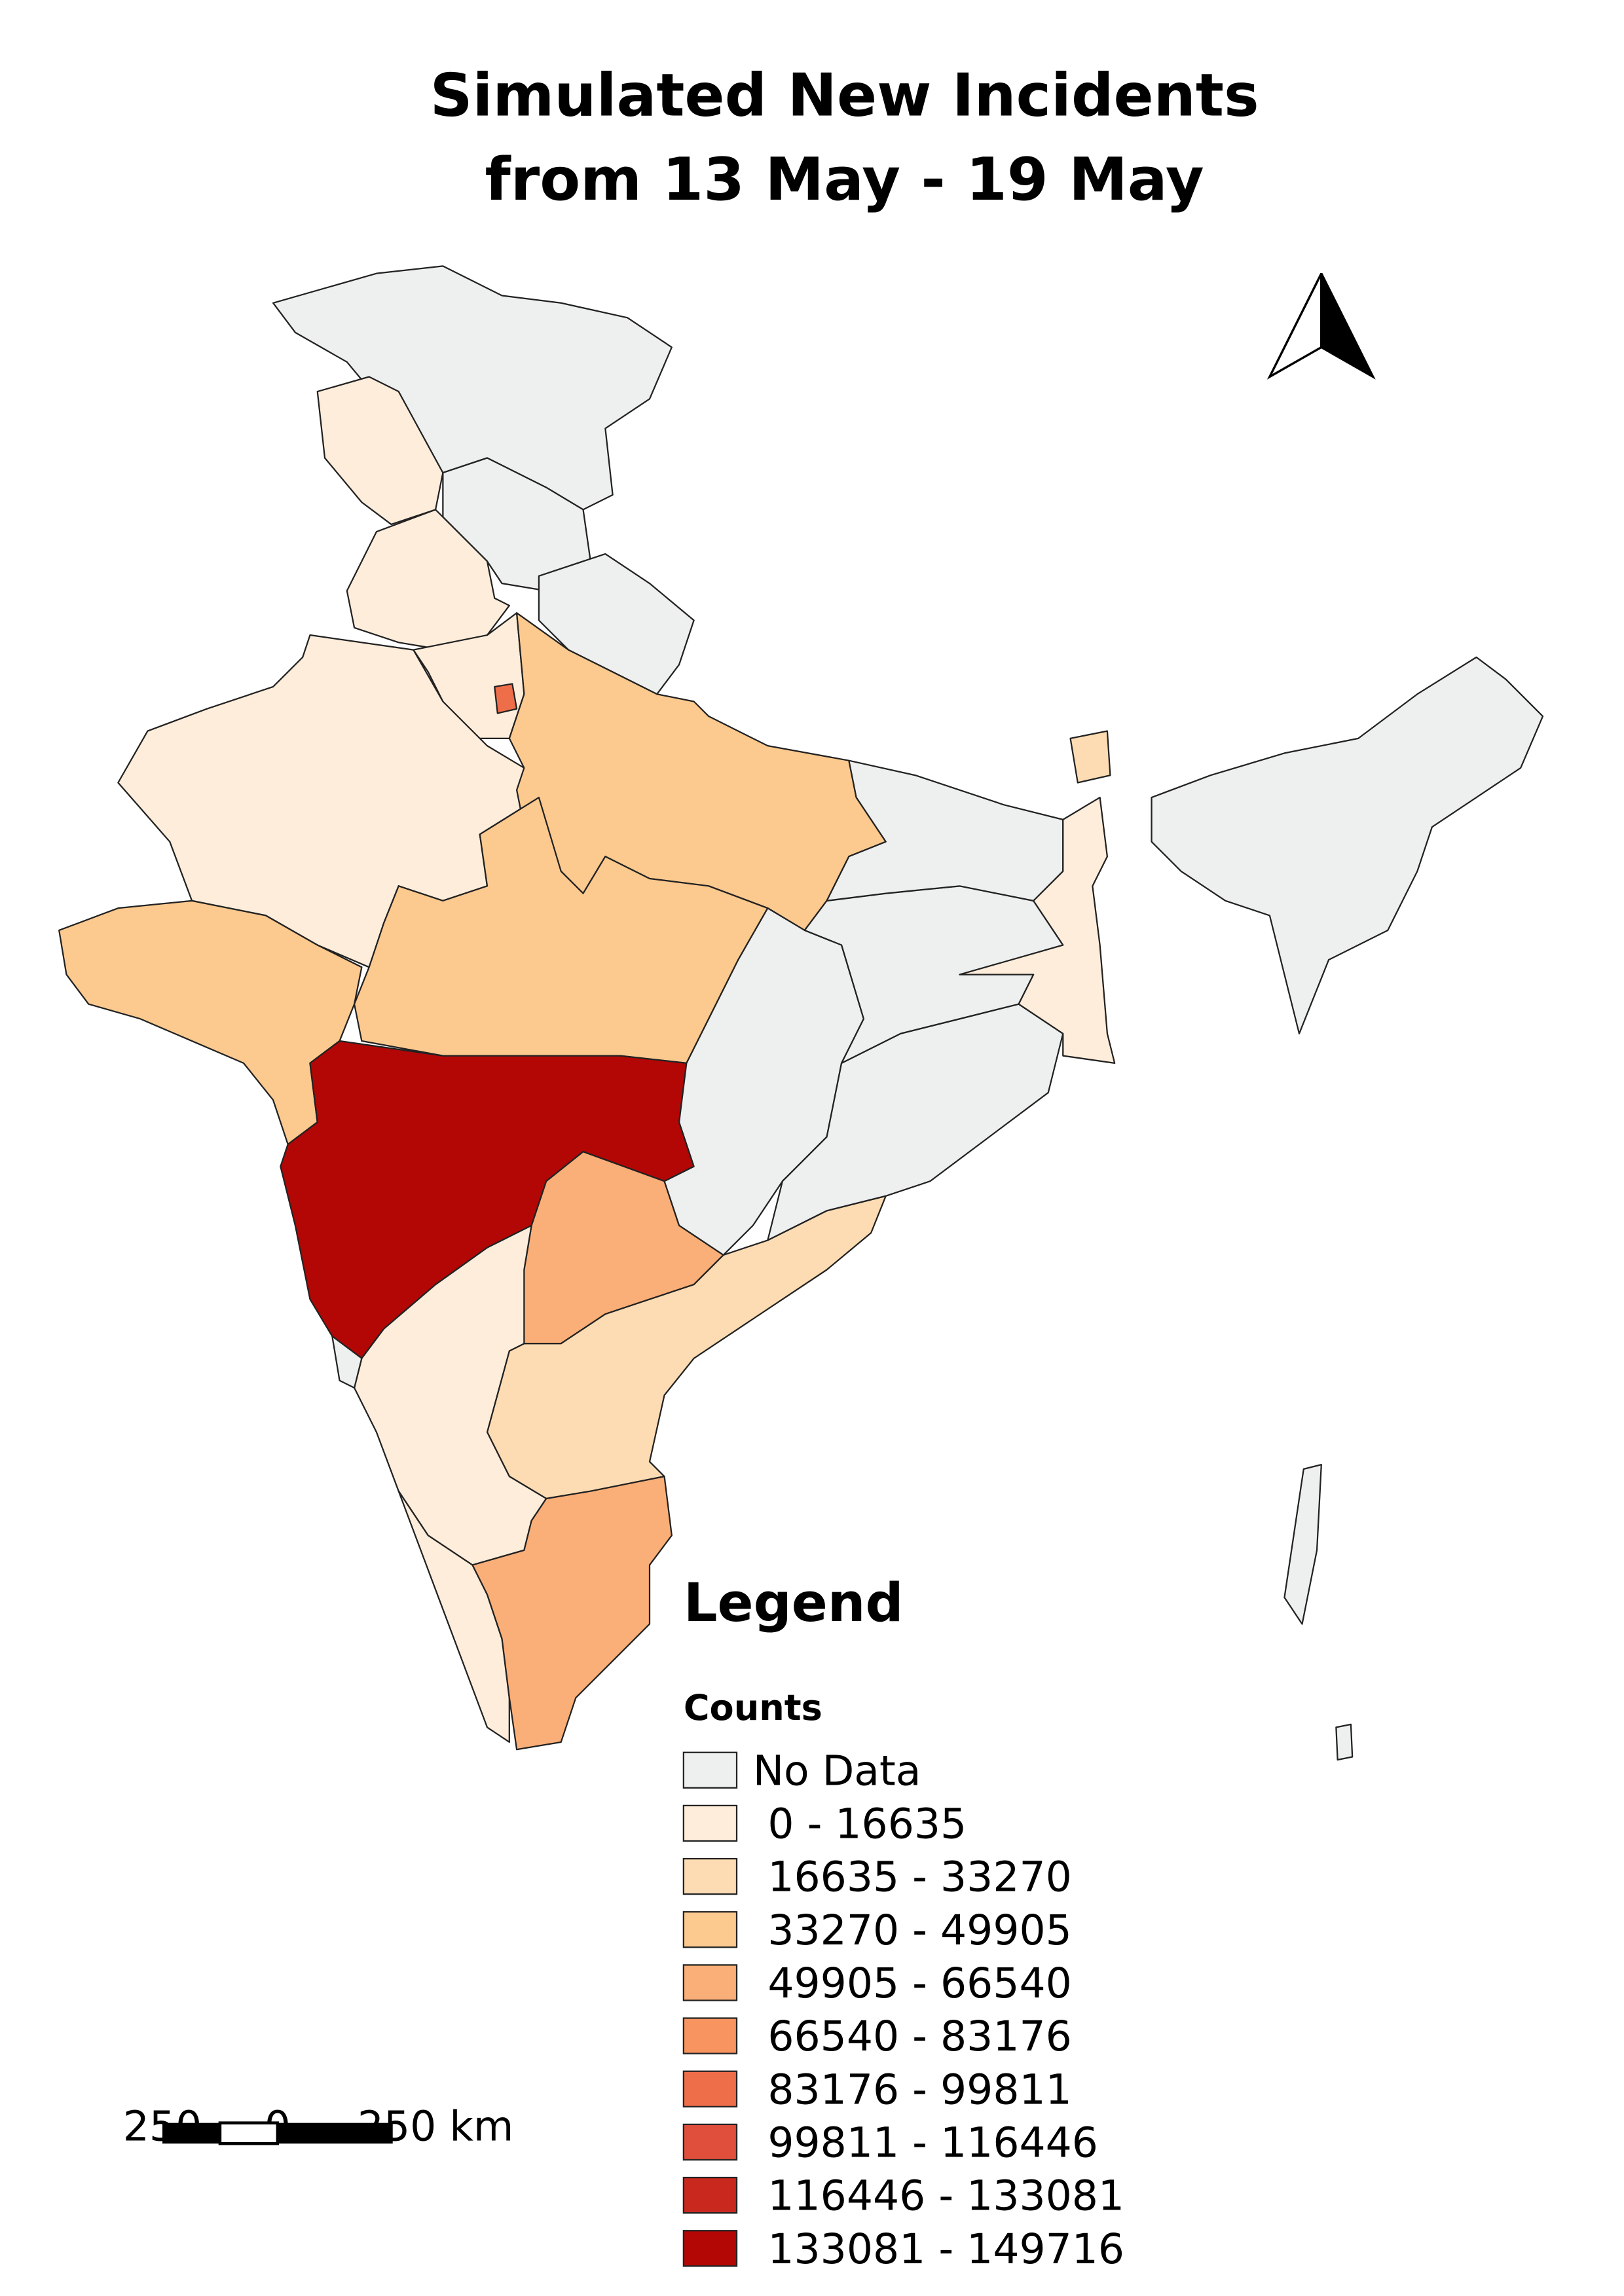 The image size is (1624, 2296). Describe the element at coordinates (837, 1770) in the screenshot. I see `legend-label: No Data` at that location.